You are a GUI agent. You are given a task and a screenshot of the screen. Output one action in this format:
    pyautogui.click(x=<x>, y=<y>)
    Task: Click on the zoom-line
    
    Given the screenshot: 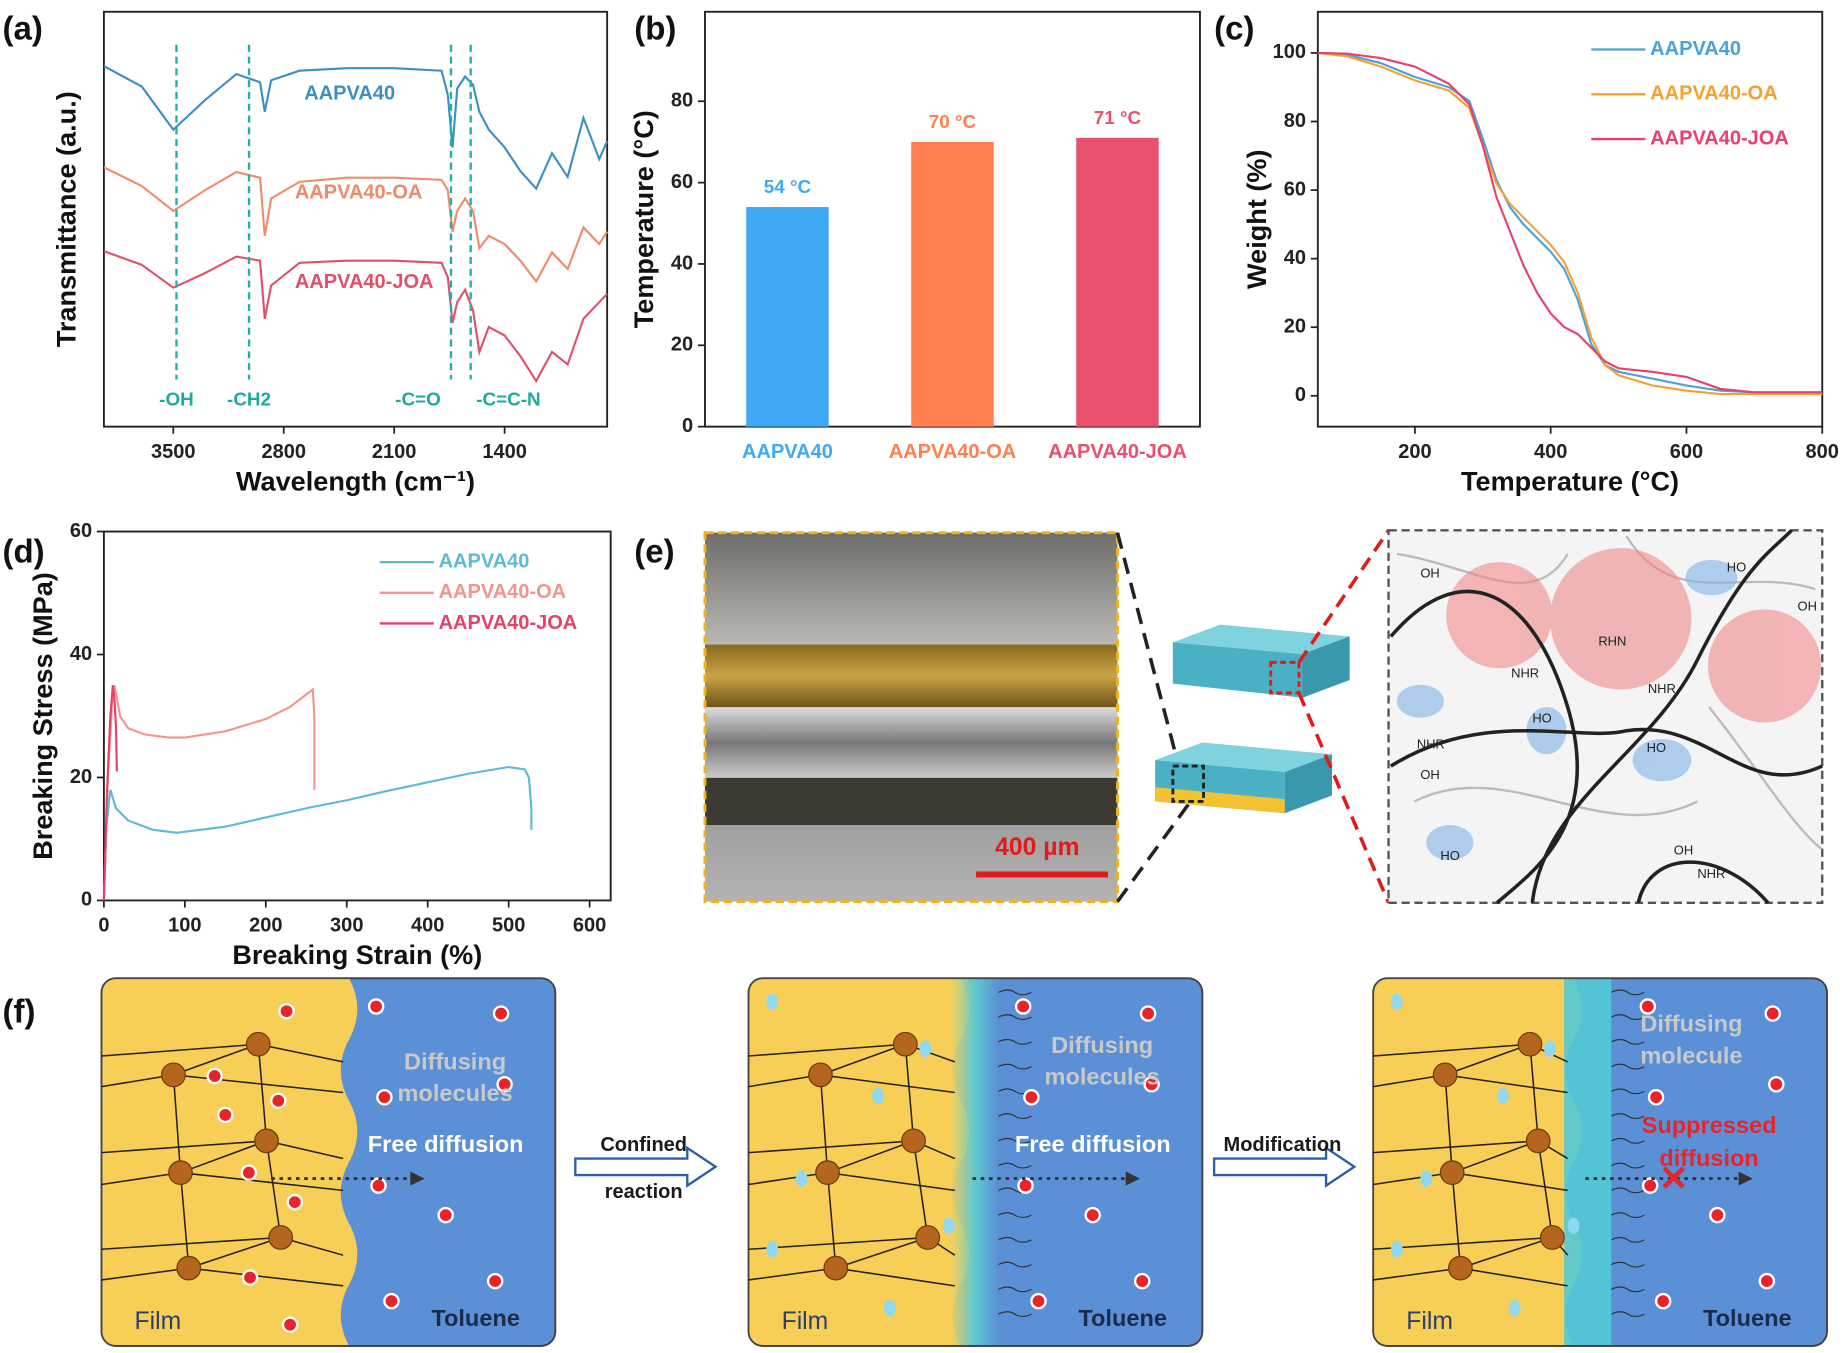 What is the action you would take?
    pyautogui.click(x=1154, y=851)
    